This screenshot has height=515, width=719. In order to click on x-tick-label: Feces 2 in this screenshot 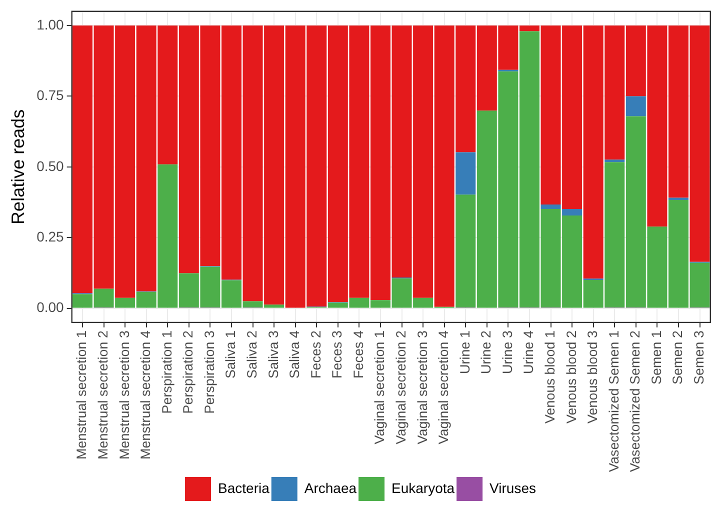, I will do `click(316, 354)`.